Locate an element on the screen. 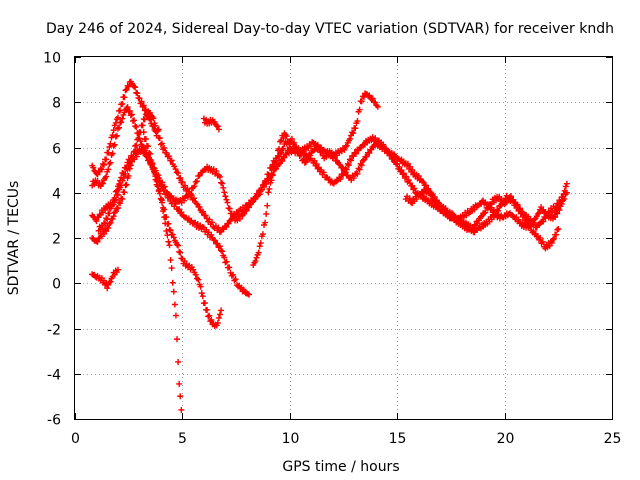  y-axis-label: SDTVAR / TECUs is located at coordinates (14, 238).